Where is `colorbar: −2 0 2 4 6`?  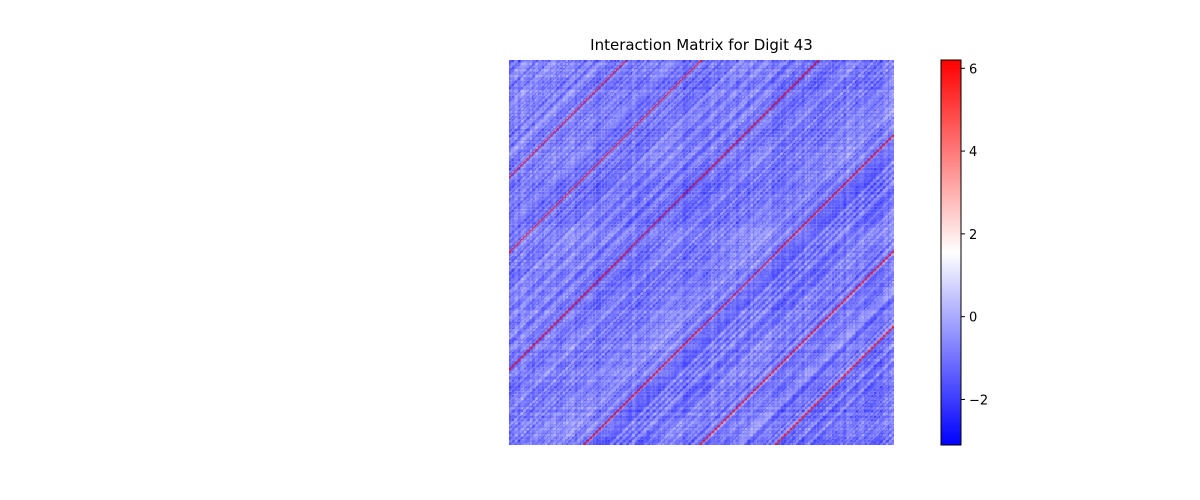
colorbar: −2 0 2 4 6 is located at coordinates (964, 252).